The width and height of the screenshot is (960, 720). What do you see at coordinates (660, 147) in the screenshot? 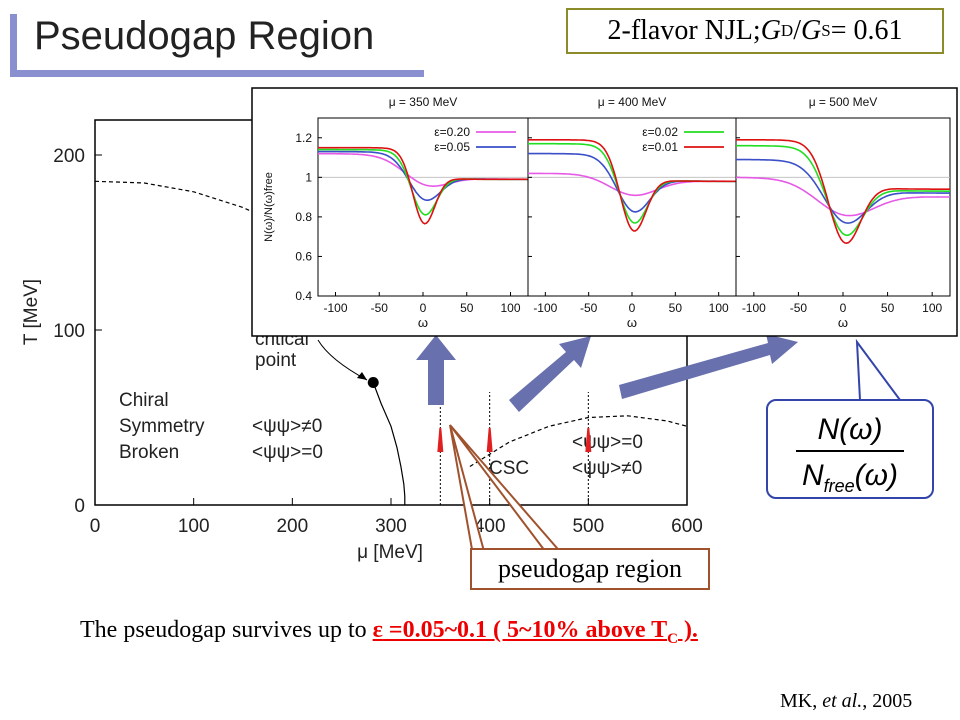
I see `legend-label: ε=0.01` at bounding box center [660, 147].